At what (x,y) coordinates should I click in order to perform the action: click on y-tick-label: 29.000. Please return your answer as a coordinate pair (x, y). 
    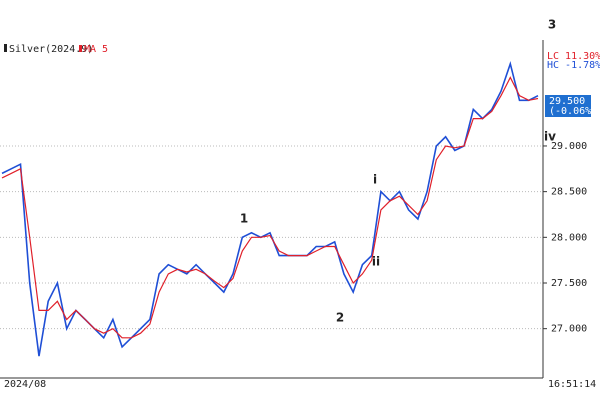
    Looking at the image, I should click on (569, 146).